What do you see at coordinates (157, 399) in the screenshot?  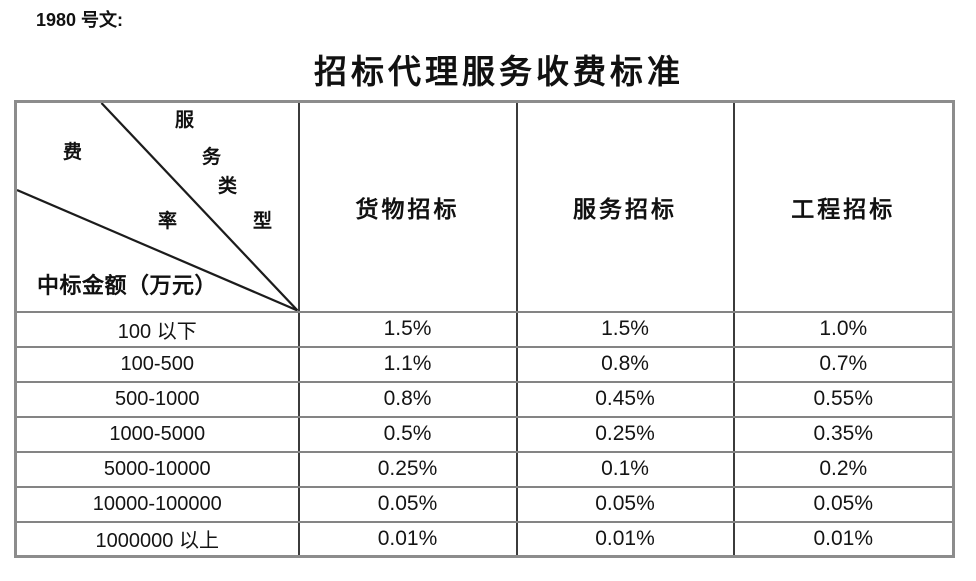 I see `amount-range-cell: 500-1000` at bounding box center [157, 399].